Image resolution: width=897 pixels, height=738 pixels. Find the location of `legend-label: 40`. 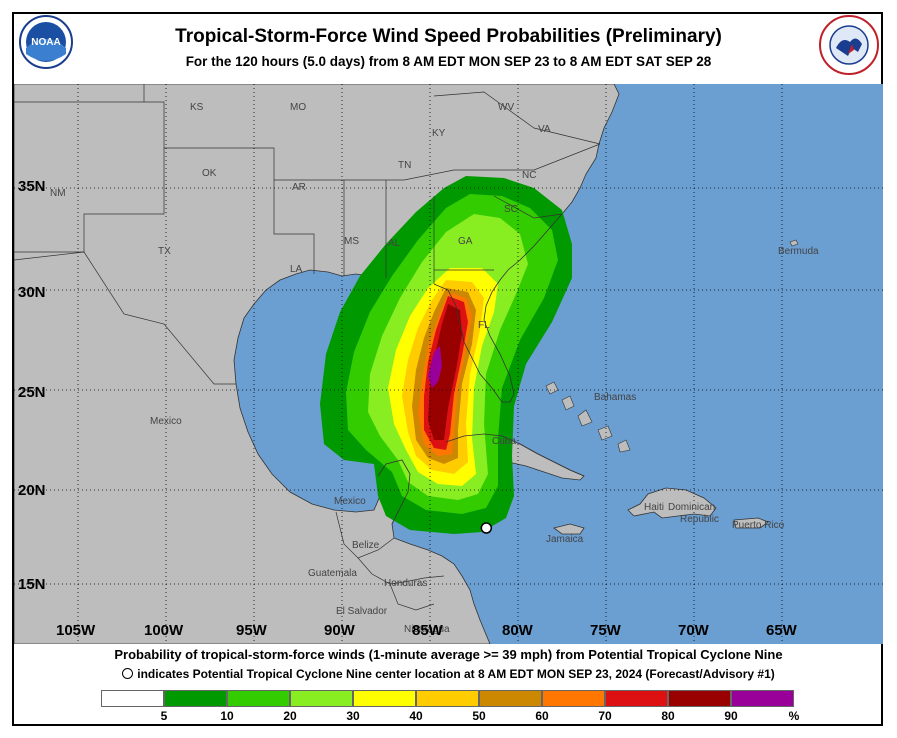

legend-label: 40 is located at coordinates (416, 716).